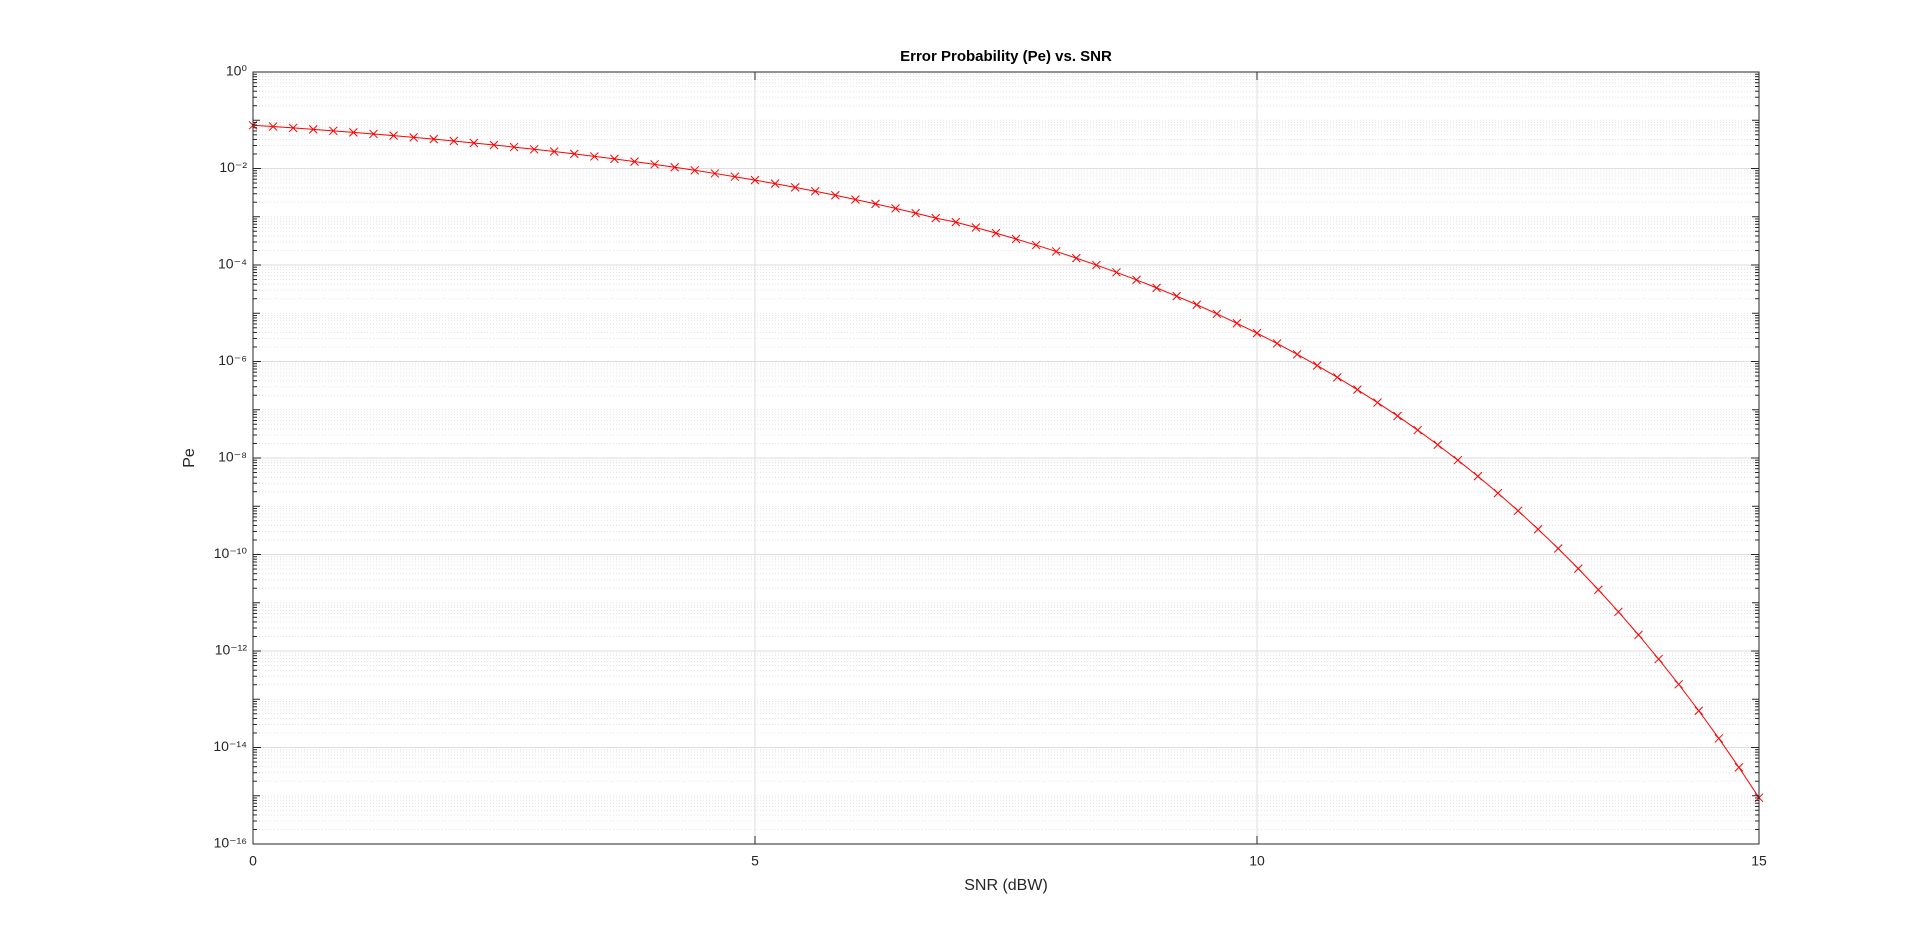 The image size is (1920, 936). I want to click on x-tick-label: 5, so click(755, 861).